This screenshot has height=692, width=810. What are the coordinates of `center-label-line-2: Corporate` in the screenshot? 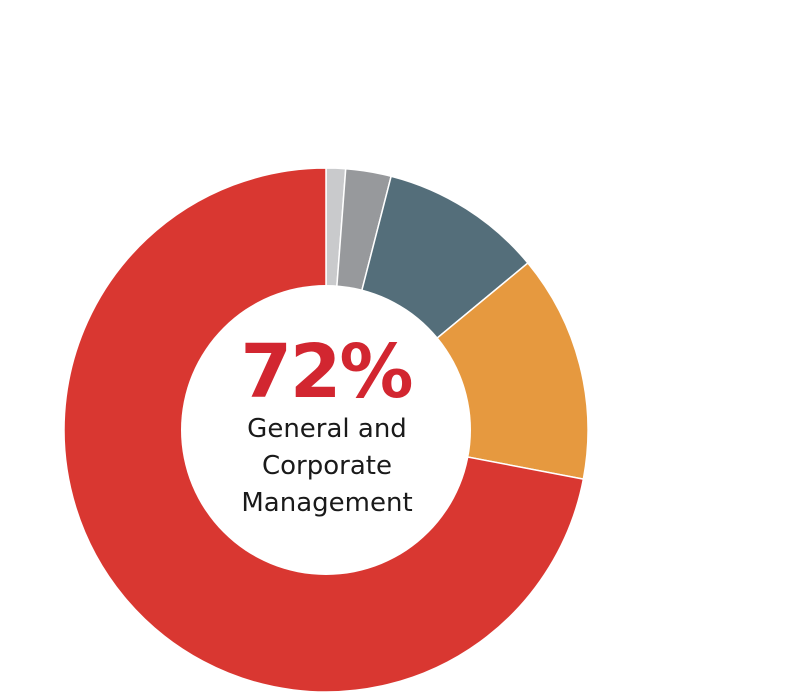 It's located at (327, 466).